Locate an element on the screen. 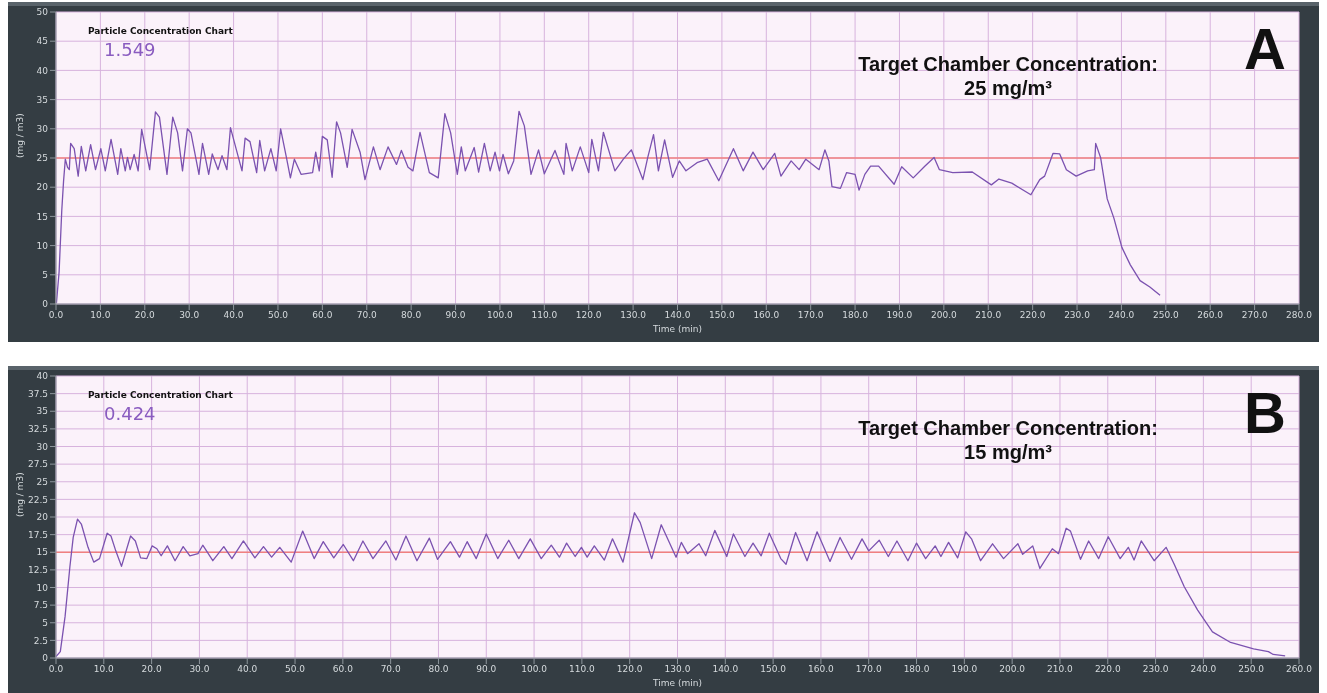  y-tick-label: 22.5 is located at coordinates (37, 499).